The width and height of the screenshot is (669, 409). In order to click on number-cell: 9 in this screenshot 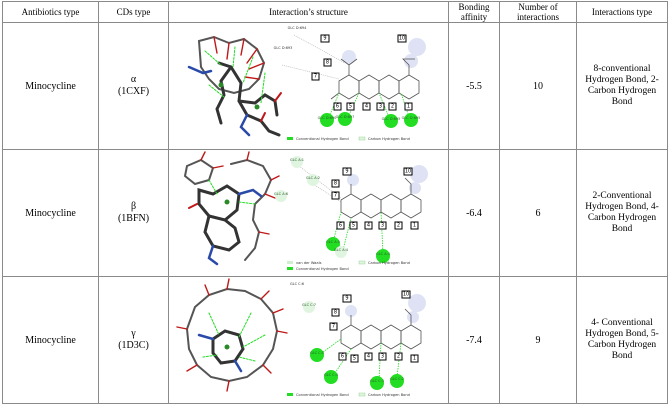, I will do `click(538, 340)`.